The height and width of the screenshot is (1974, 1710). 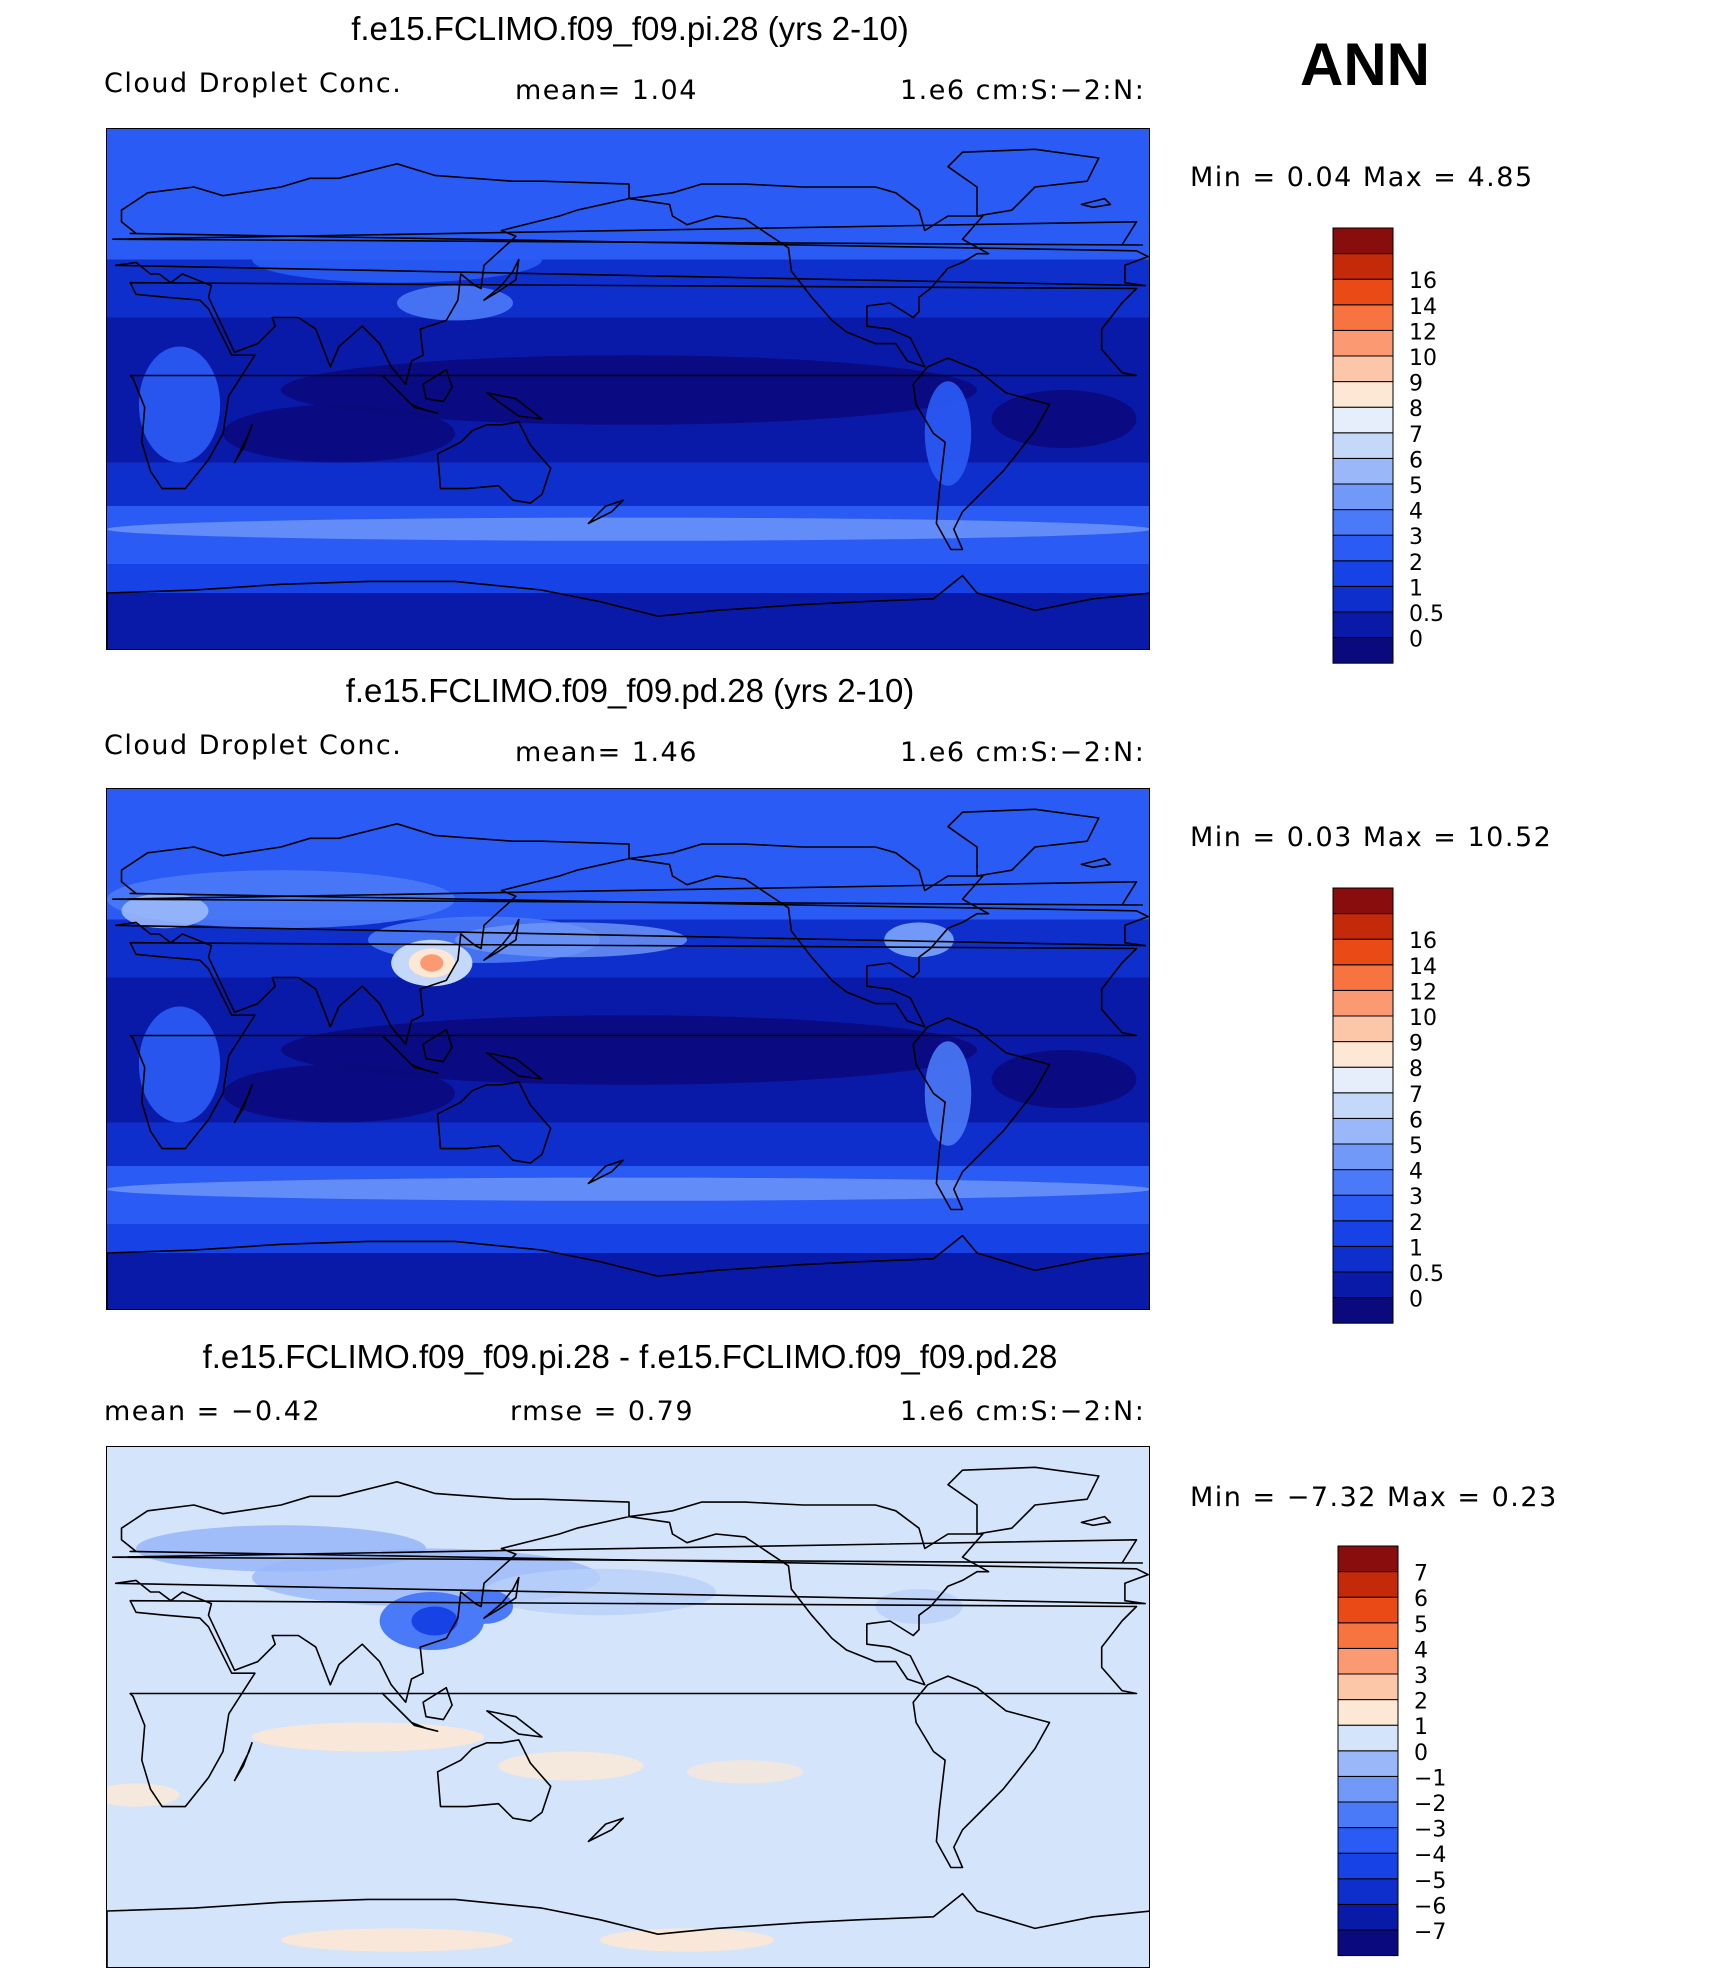 What do you see at coordinates (1426, 614) in the screenshot?
I see `colorbar-tick-label: 0.5` at bounding box center [1426, 614].